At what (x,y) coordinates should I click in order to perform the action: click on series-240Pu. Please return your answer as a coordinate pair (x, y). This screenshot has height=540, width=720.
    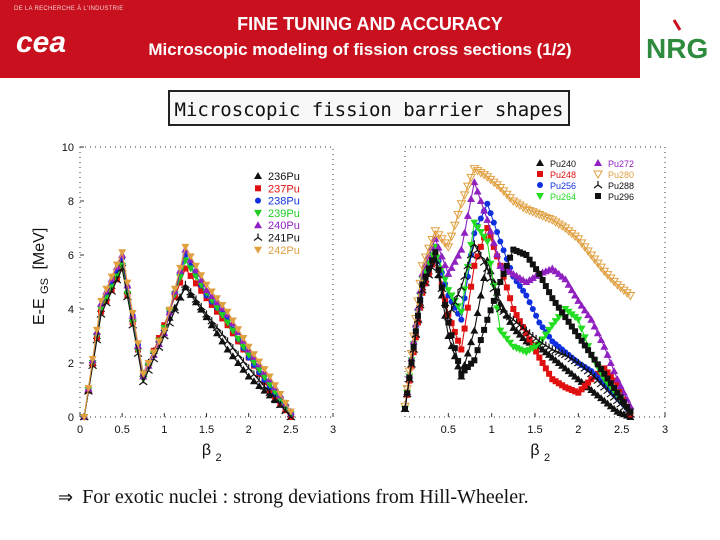
    Looking at the image, I should click on (187, 332).